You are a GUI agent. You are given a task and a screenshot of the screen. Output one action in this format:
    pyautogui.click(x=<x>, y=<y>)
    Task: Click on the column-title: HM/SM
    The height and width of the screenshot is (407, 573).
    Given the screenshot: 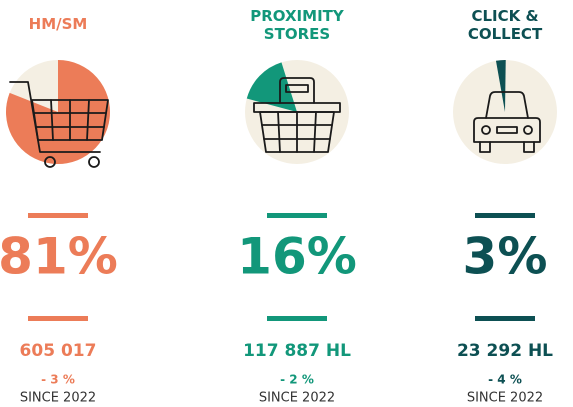 What is the action you would take?
    pyautogui.click(x=58, y=24)
    